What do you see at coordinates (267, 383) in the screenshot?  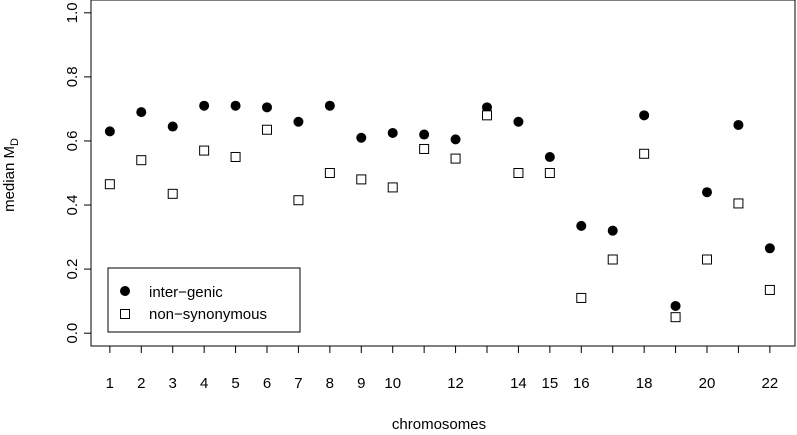 I see `x-tick-label: 6` at bounding box center [267, 383].